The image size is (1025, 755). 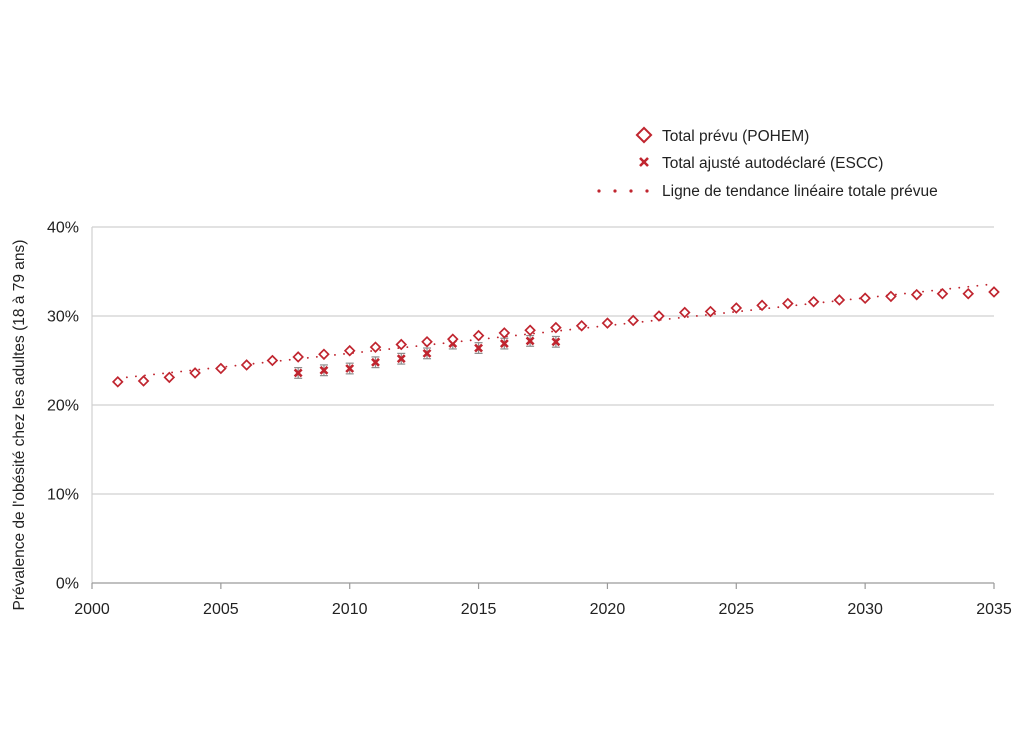 I want to click on legend-item-pohem: Total prévu (POHEM), so click(x=722, y=135).